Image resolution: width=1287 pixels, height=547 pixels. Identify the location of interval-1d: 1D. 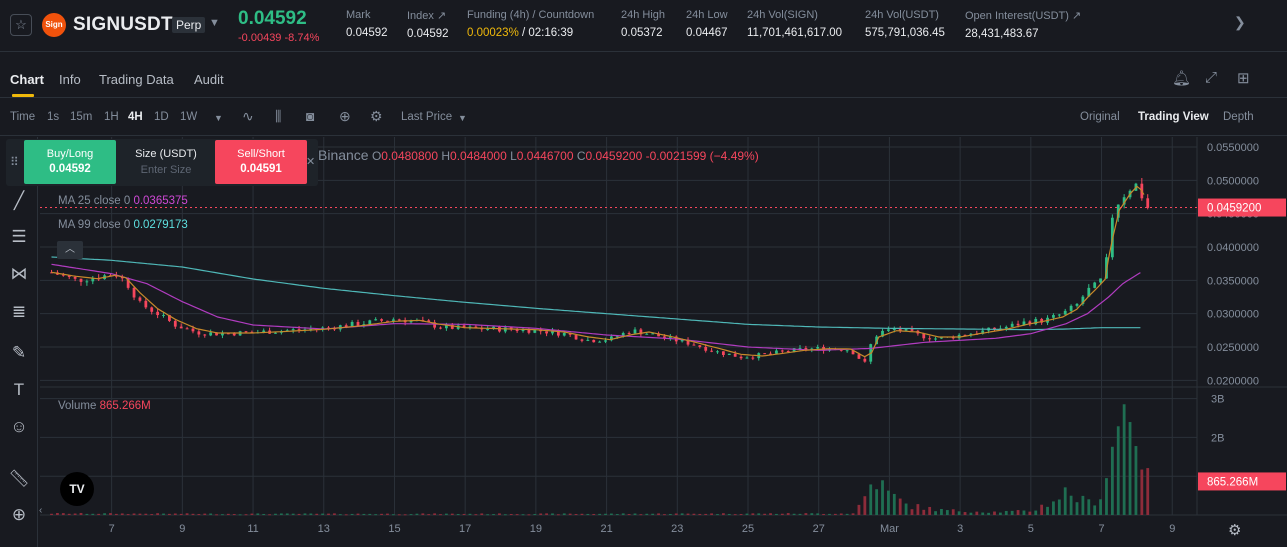
(161, 117).